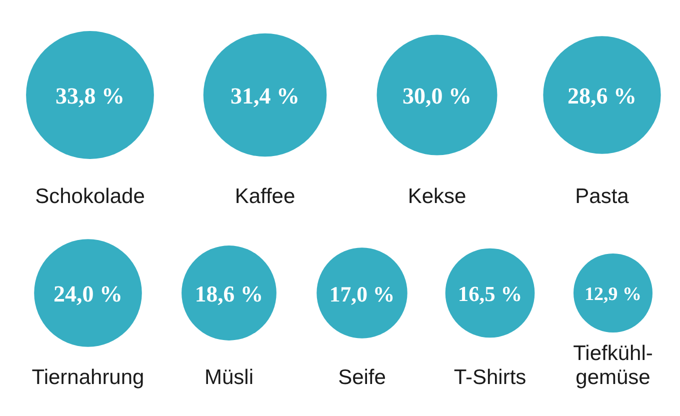  What do you see at coordinates (229, 294) in the screenshot?
I see `data-label: 18,6 %` at bounding box center [229, 294].